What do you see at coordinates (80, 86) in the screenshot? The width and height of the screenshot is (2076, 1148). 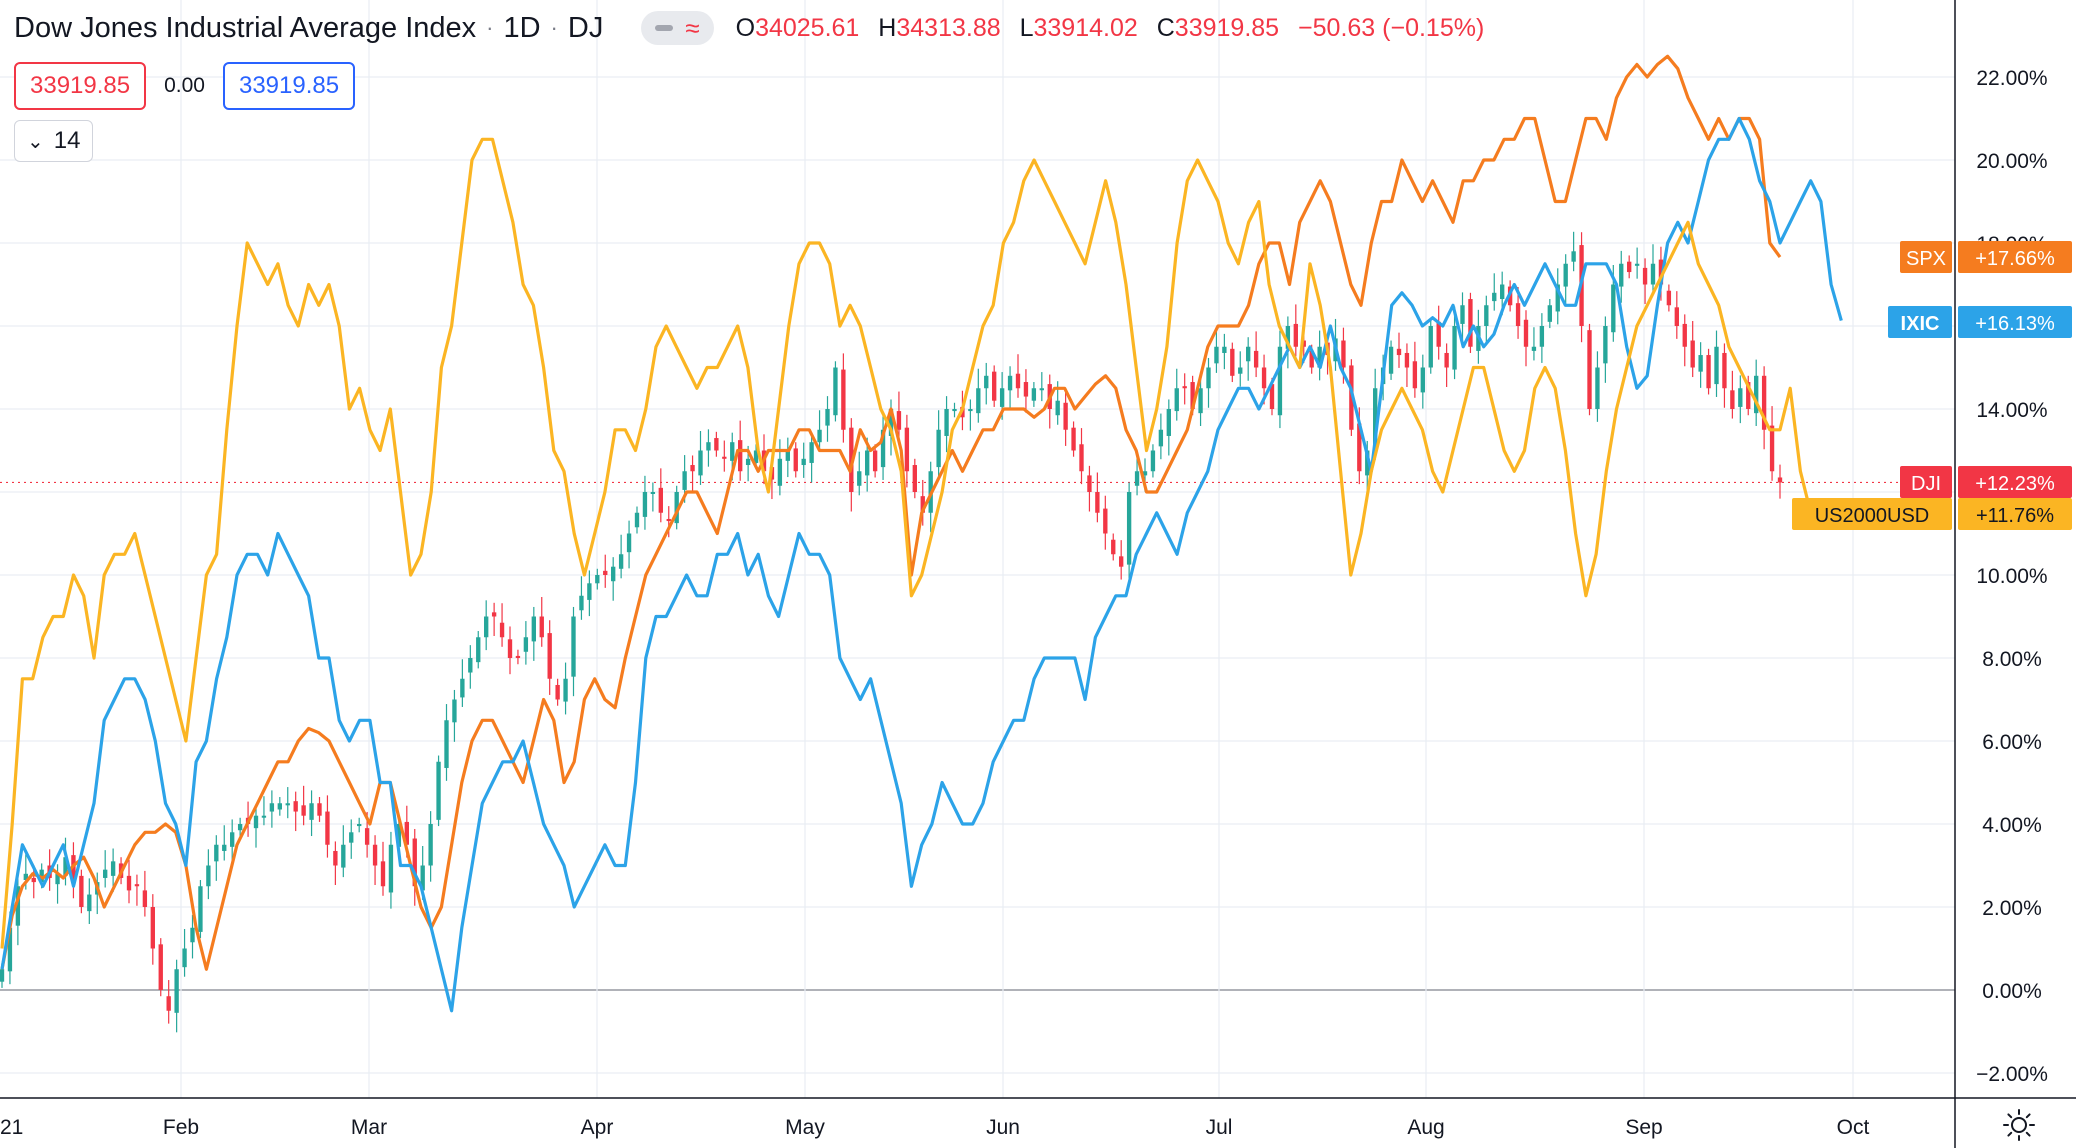 I see `sell-price-box: 33919.85` at bounding box center [80, 86].